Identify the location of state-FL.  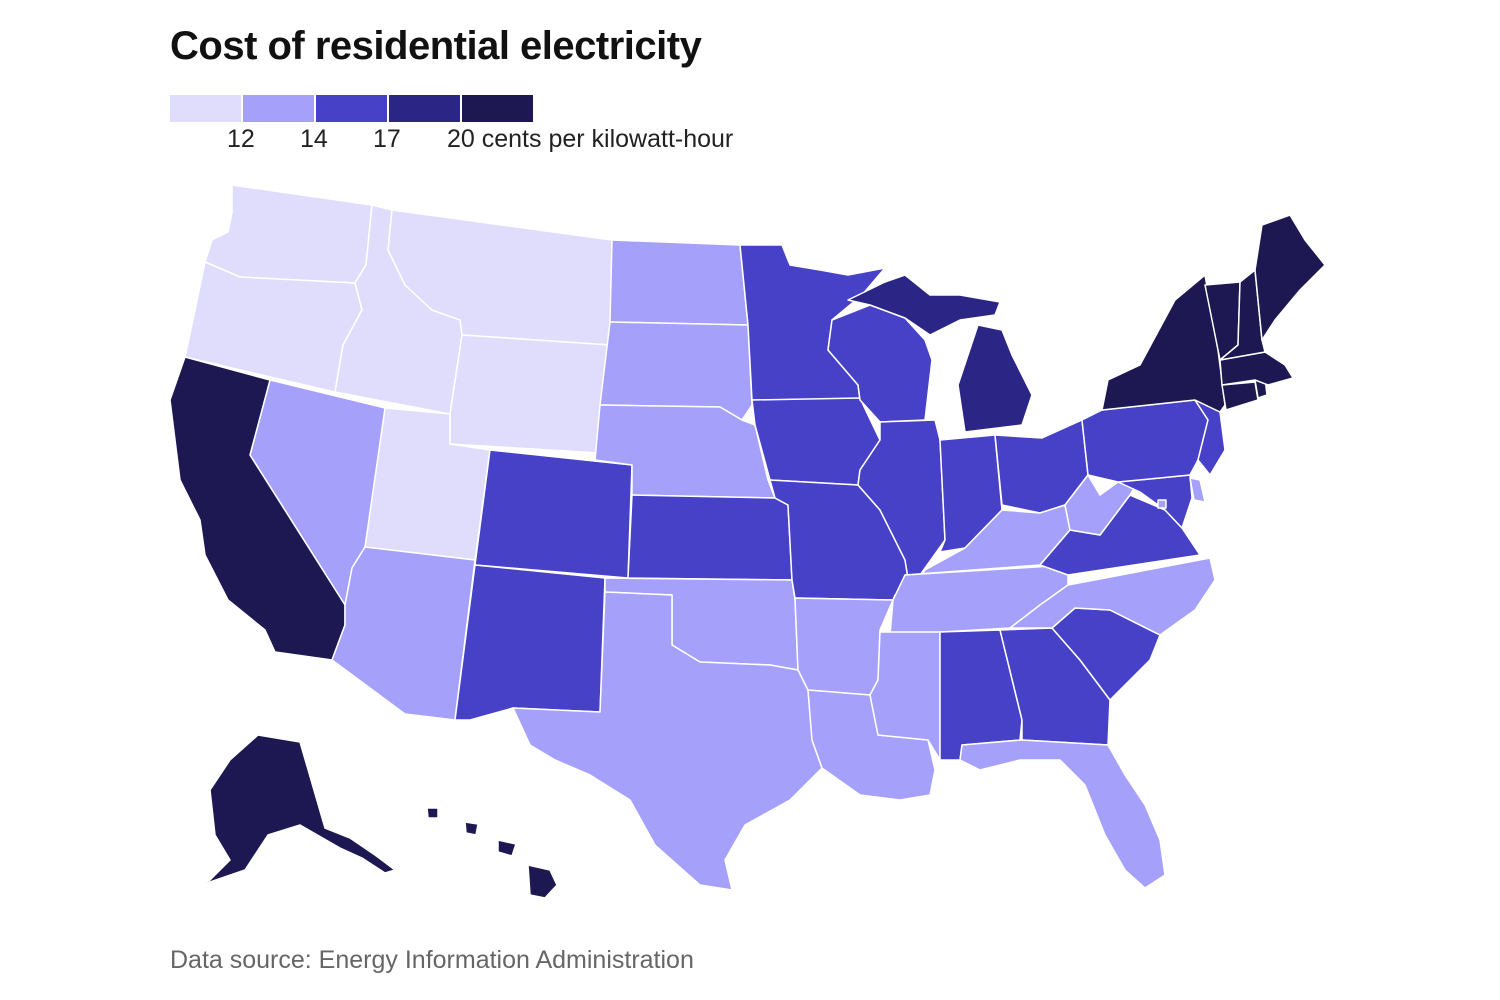
(1062, 814).